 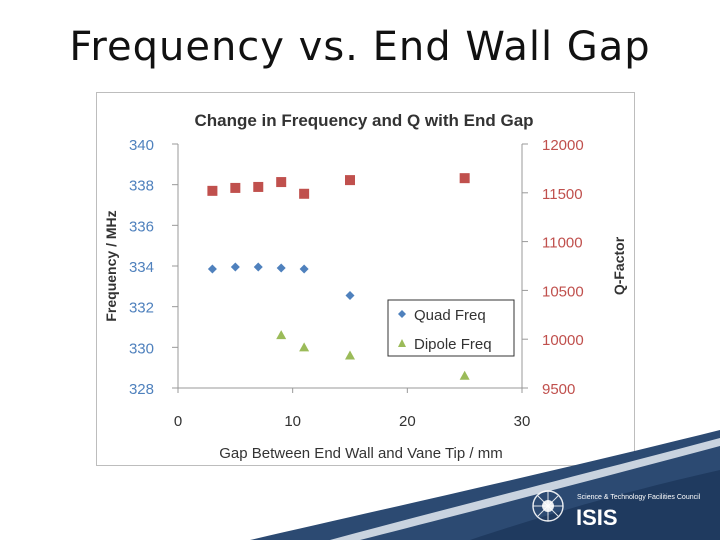 I want to click on y-axis-title: Frequency / MHz, so click(x=111, y=265).